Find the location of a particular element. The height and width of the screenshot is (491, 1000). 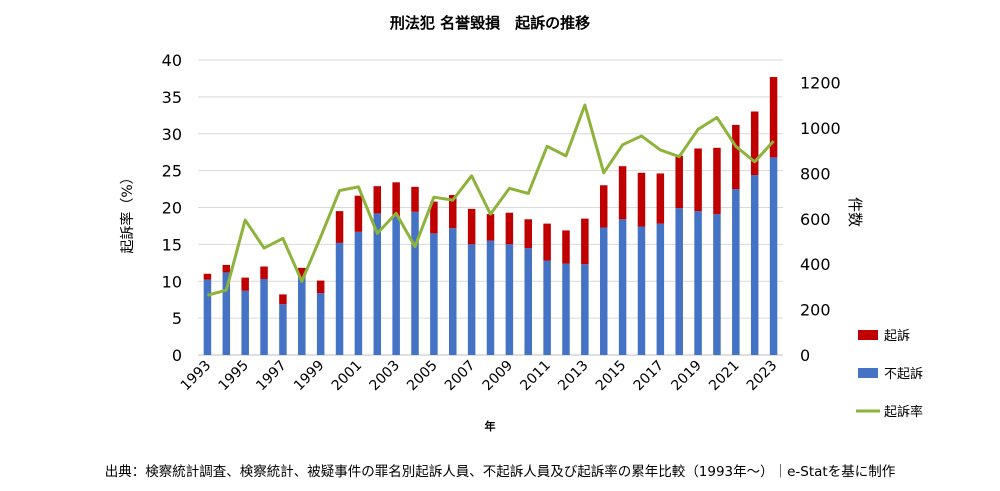

x-tick-label: 2019 is located at coordinates (686, 376).